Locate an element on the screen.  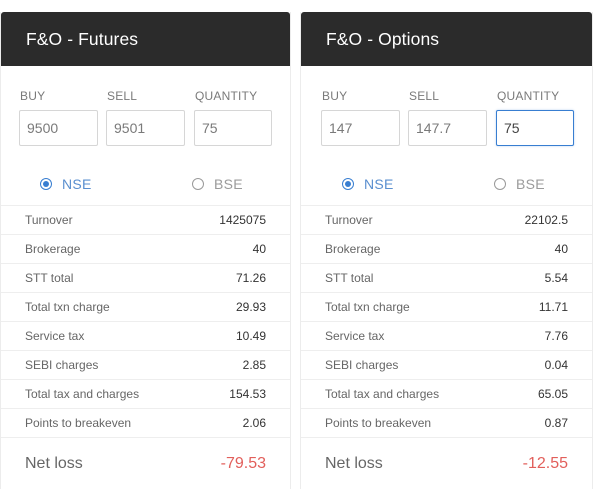
options-row-stt-total: STT total 5.54 is located at coordinates (446, 277).